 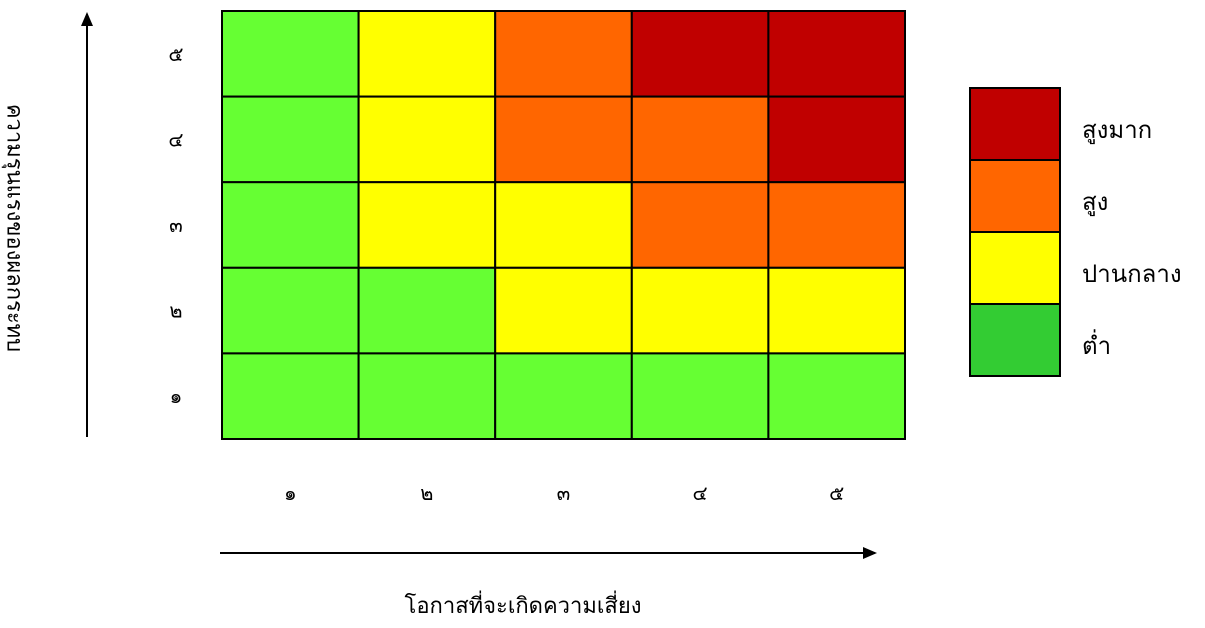 I want to click on heatmap-cell-x4-y4, so click(x=700, y=139).